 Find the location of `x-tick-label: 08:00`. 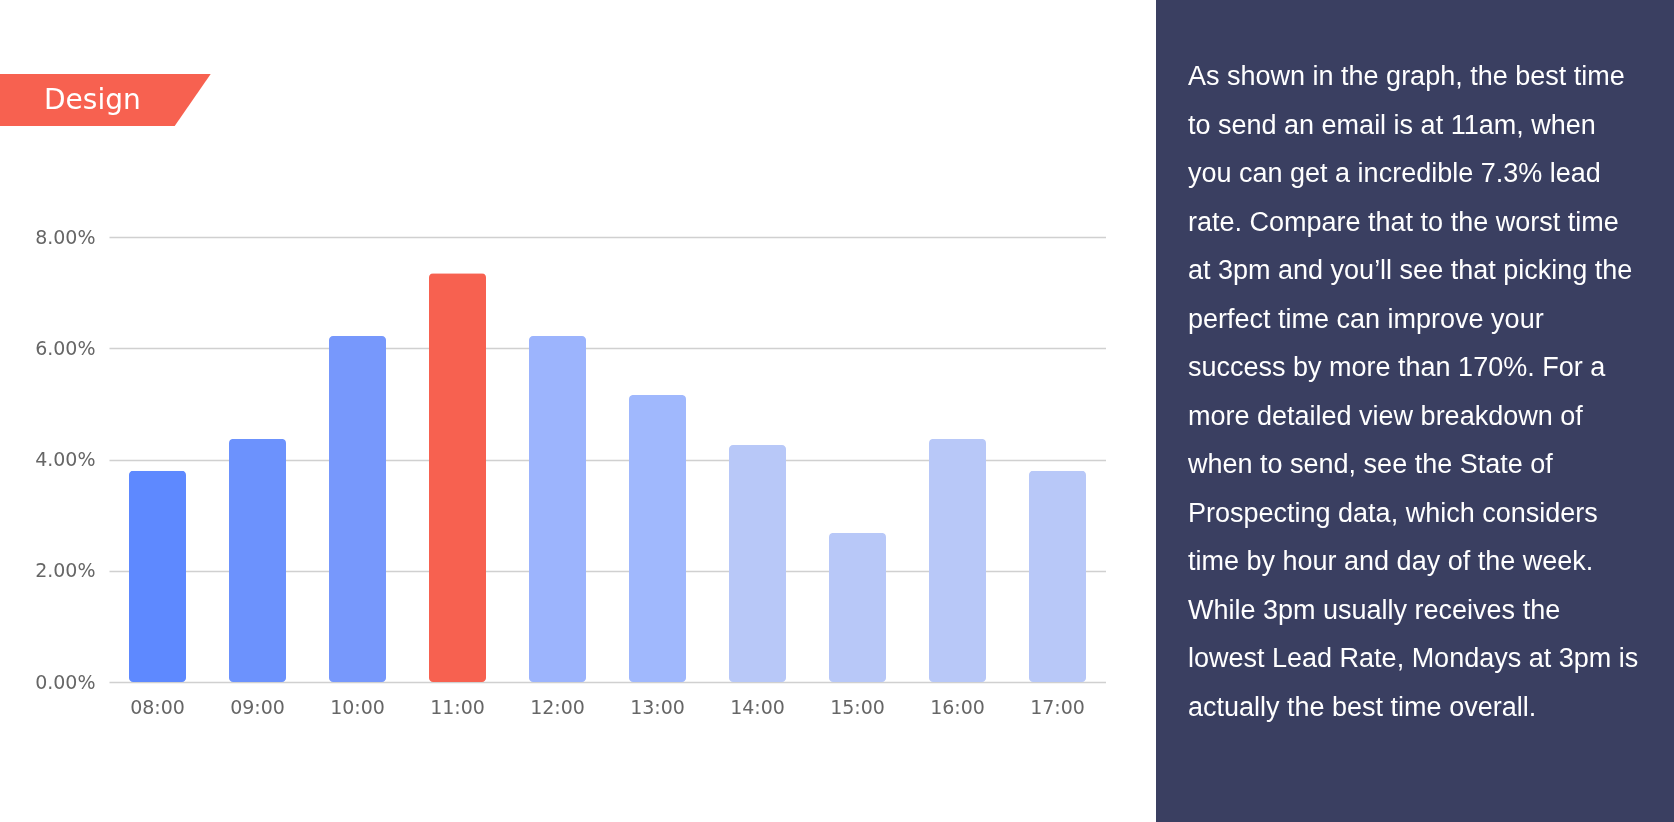

x-tick-label: 08:00 is located at coordinates (157, 706).